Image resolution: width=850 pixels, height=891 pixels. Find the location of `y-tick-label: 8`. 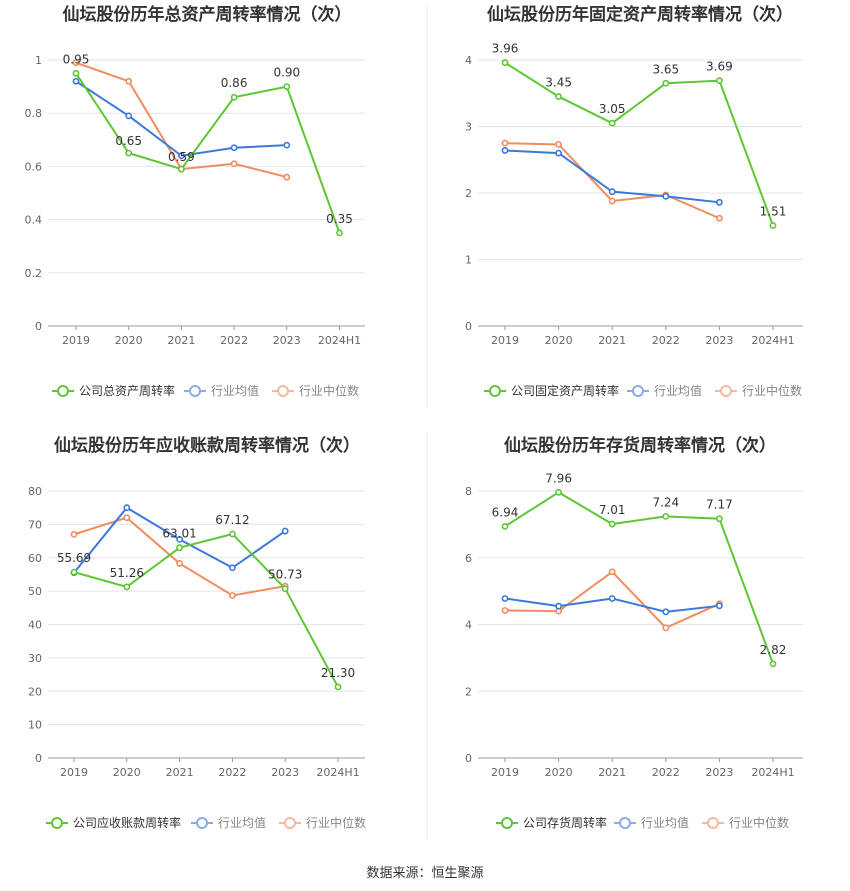

y-tick-label: 8 is located at coordinates (468, 491).